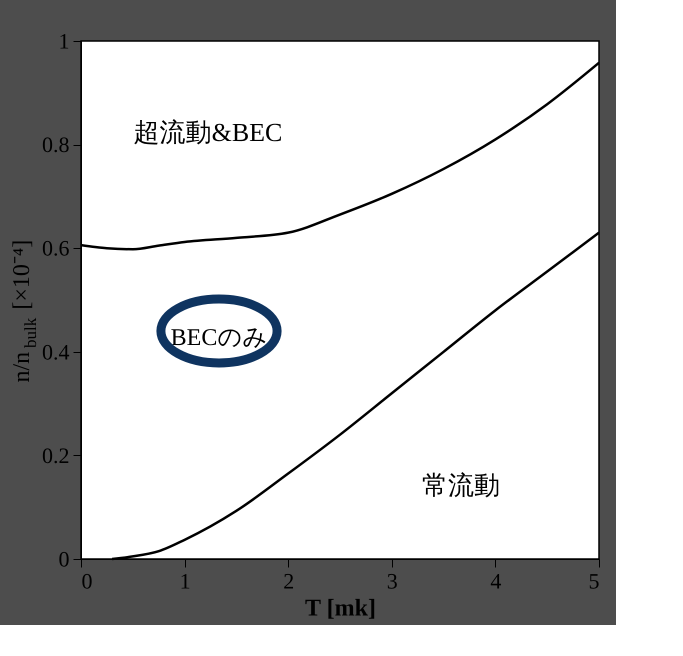 Image resolution: width=683 pixels, height=656 pixels. Describe the element at coordinates (340, 609) in the screenshot. I see `x-axis-title: T [mk]` at that location.